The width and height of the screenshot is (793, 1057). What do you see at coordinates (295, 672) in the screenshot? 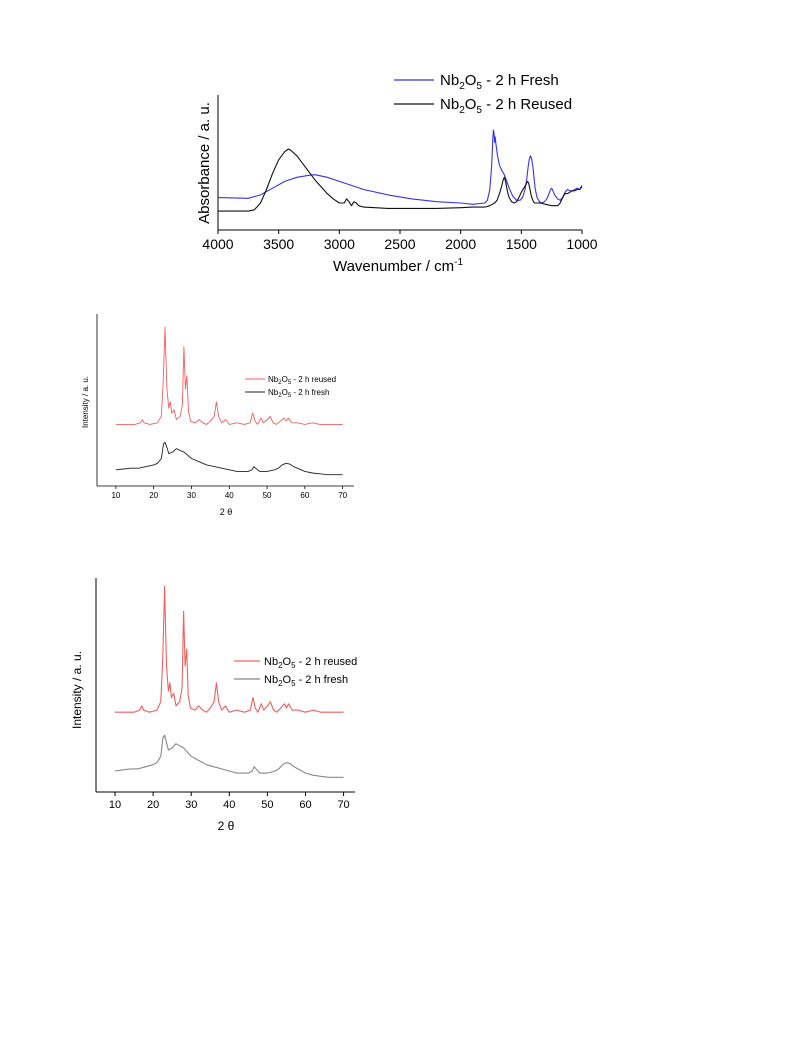
I see `xrd-large-legend: Nb2O5 - 2 h reused Nb2O5 - 2 h fresh` at bounding box center [295, 672].